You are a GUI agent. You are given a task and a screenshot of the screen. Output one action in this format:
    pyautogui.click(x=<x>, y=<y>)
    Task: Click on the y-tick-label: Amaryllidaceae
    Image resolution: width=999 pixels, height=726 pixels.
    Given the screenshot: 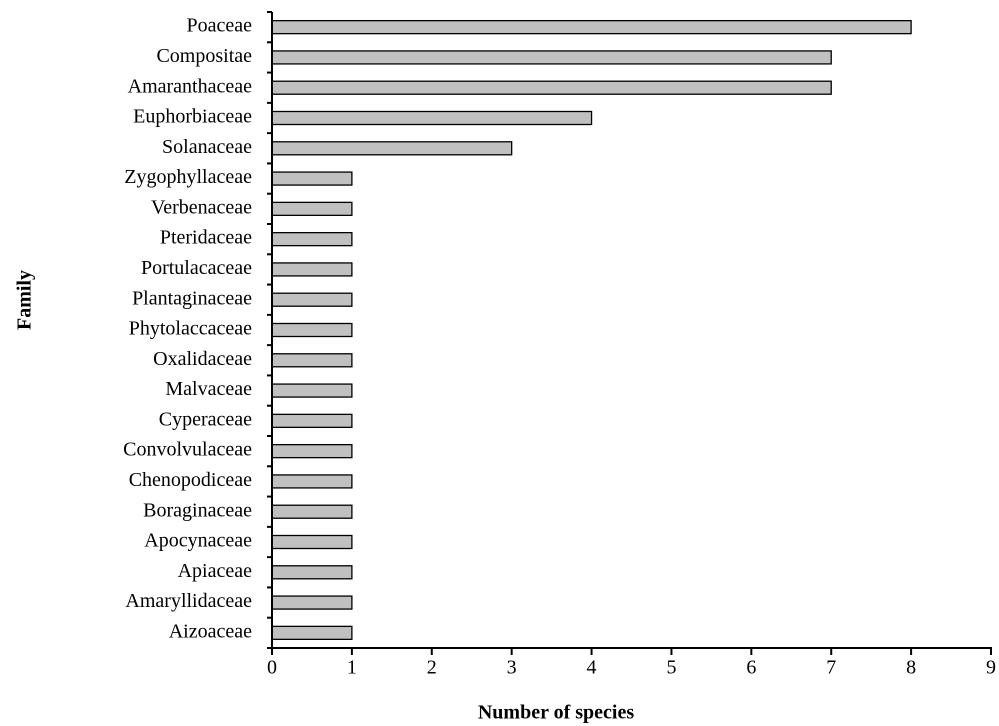 What is the action you would take?
    pyautogui.click(x=188, y=601)
    